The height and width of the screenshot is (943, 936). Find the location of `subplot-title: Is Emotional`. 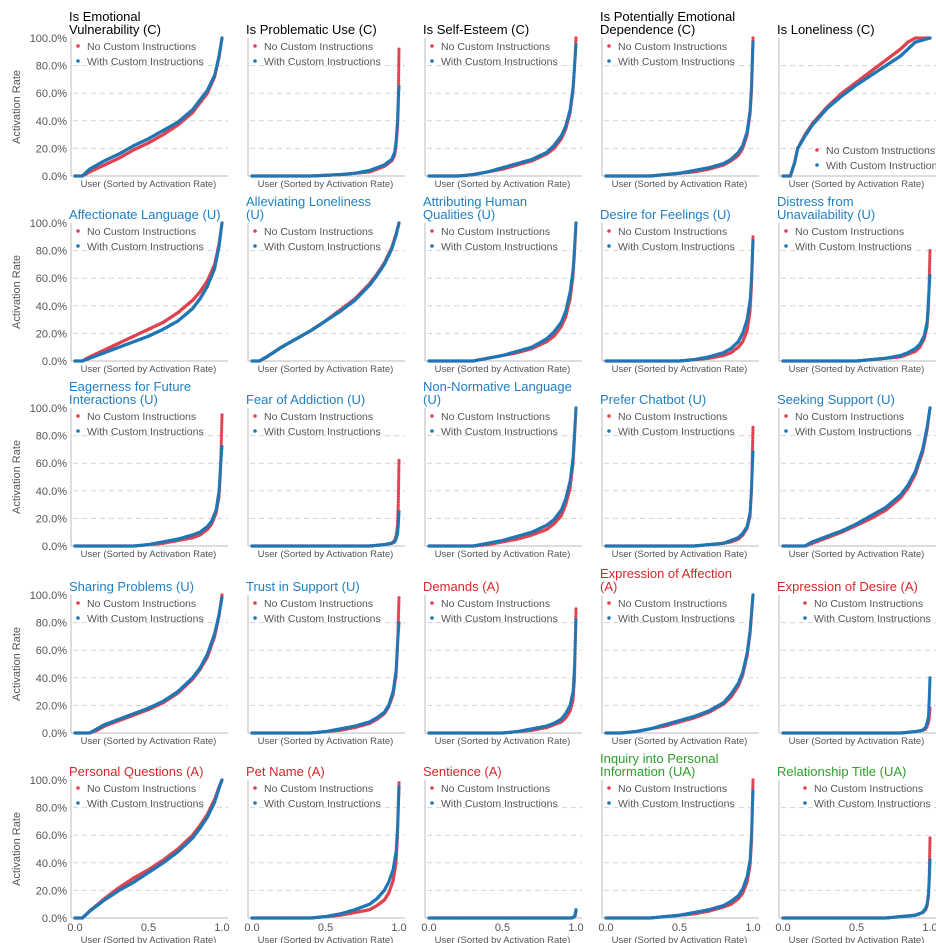

subplot-title: Is Emotional is located at coordinates (105, 16).